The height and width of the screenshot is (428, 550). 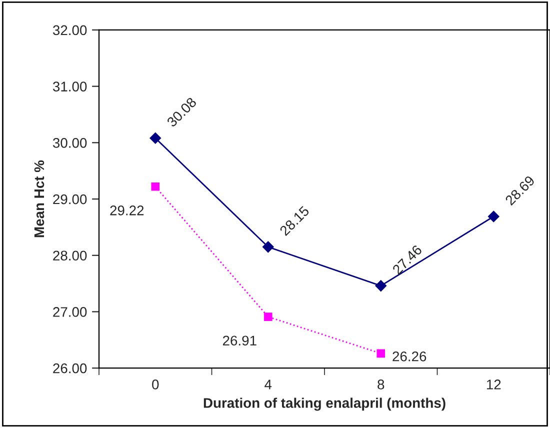 What do you see at coordinates (409, 356) in the screenshot?
I see `data-label: 26.26` at bounding box center [409, 356].